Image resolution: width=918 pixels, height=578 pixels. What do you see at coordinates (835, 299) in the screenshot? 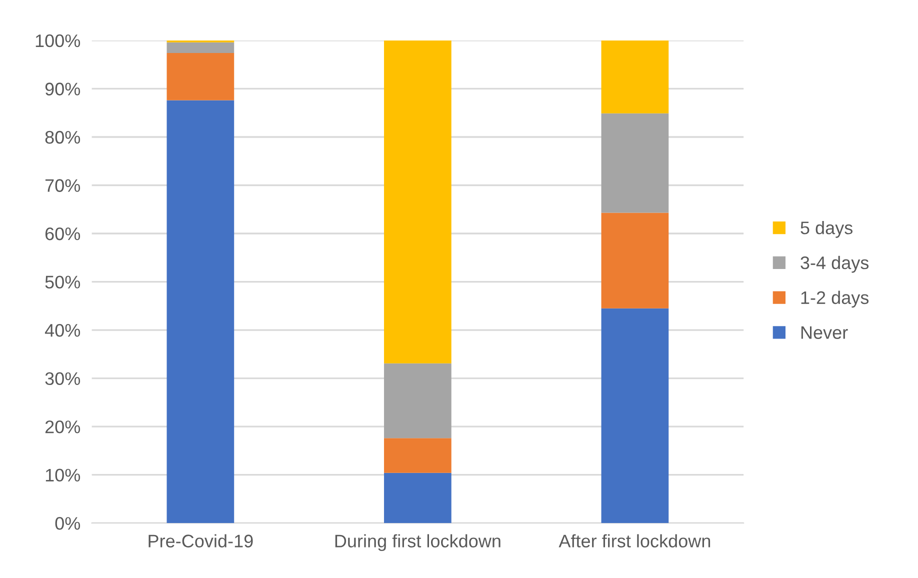
I see `legend-label: 1-2 days` at bounding box center [835, 299].